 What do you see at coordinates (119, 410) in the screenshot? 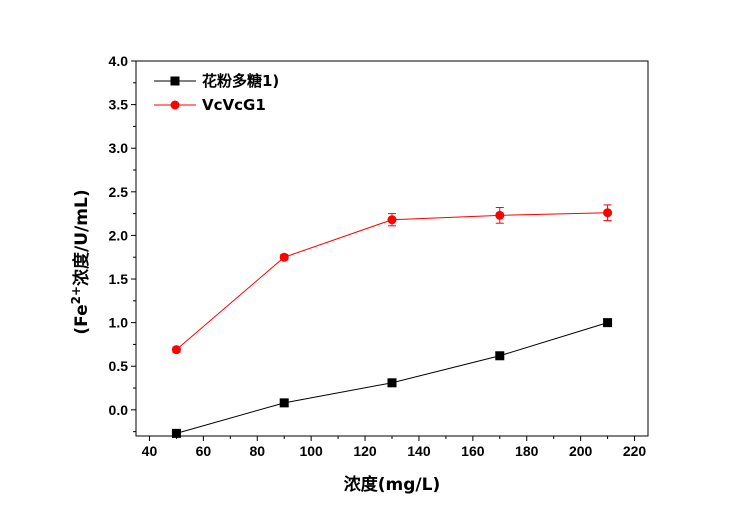
I see `y-tick-label: 0.0` at bounding box center [119, 410].